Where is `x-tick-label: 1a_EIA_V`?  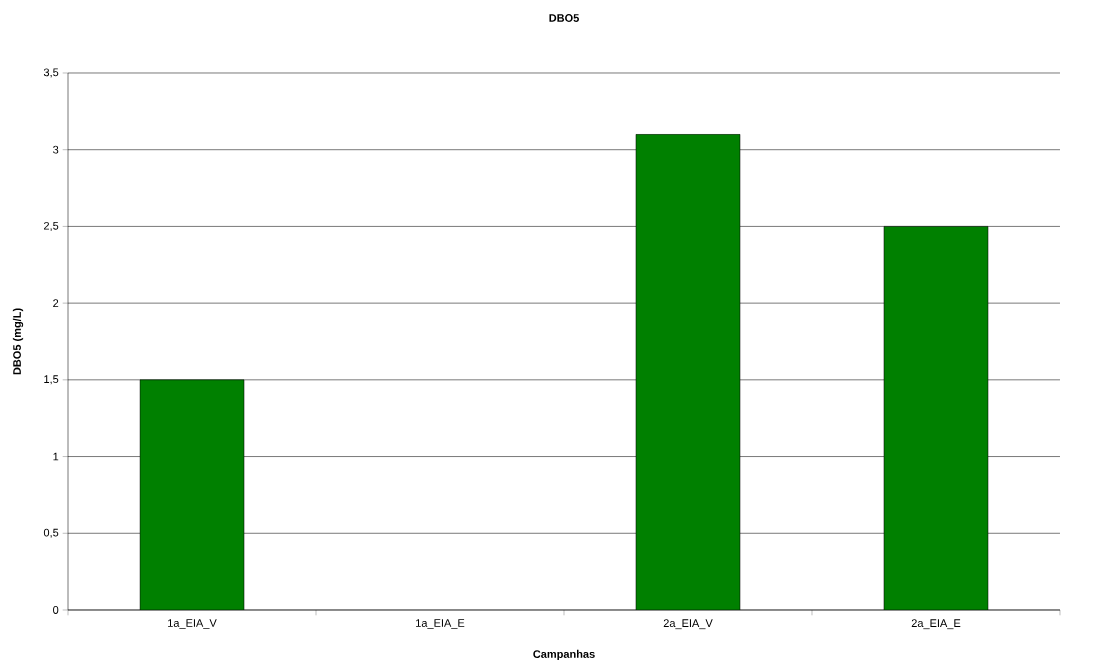
x-tick-label: 1a_EIA_V is located at coordinates (192, 624).